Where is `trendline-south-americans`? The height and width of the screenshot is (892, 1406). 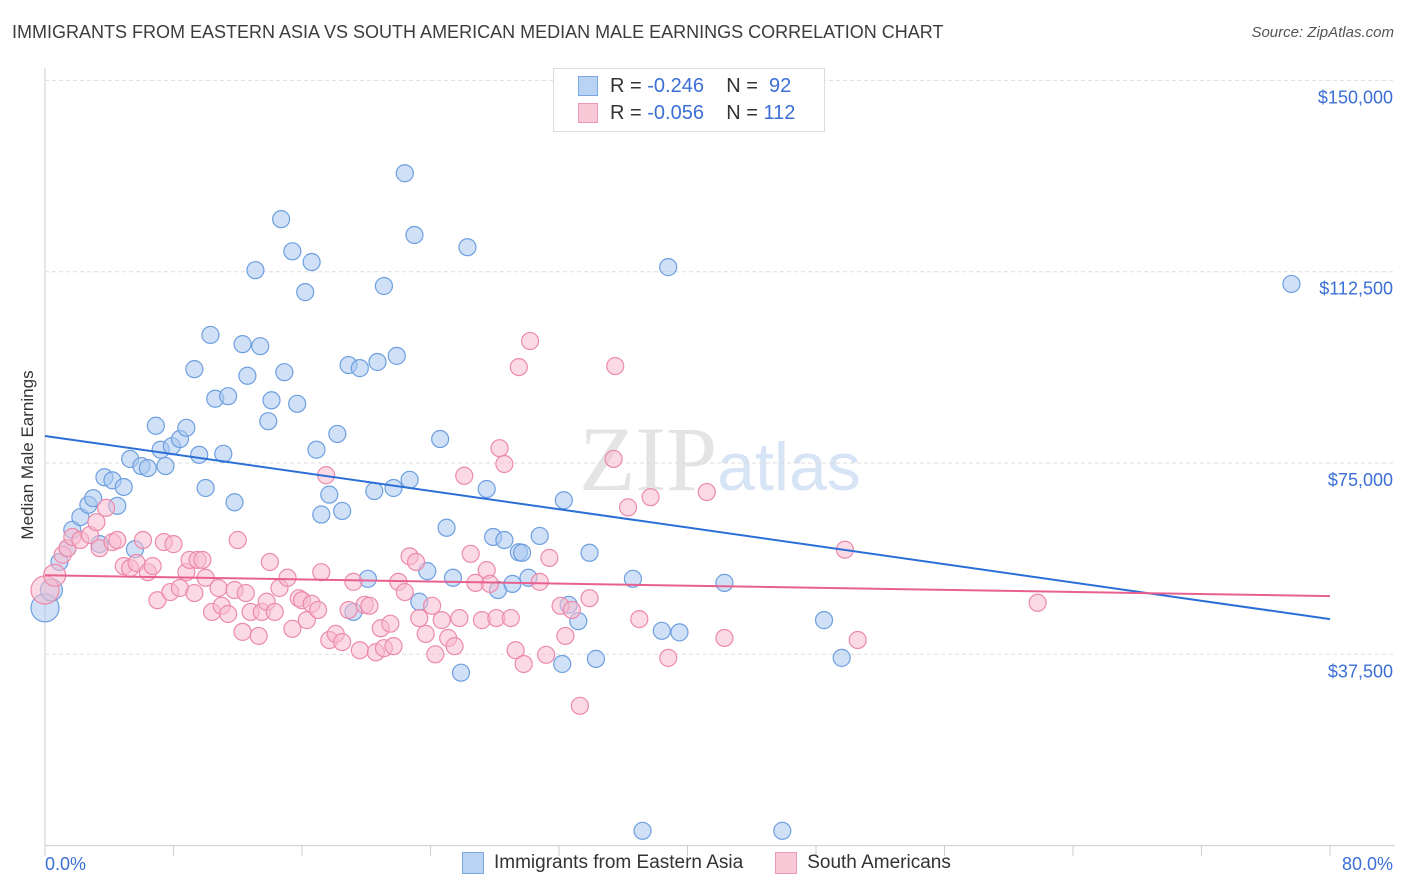
trendline-south-americans is located at coordinates (687, 586).